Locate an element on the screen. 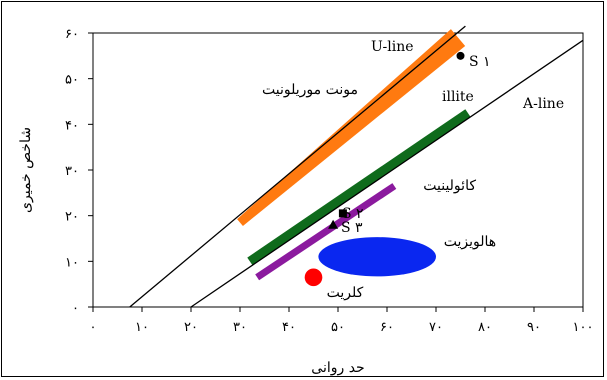  illite-label: illite is located at coordinates (458, 97).